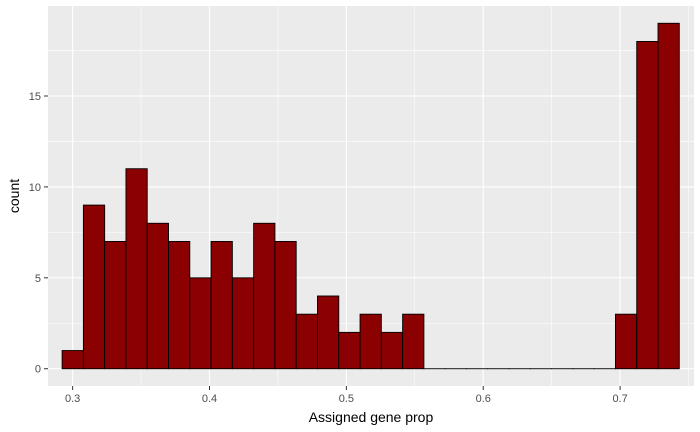 Image resolution: width=700 pixels, height=432 pixels. I want to click on x-tick-label: 0.5, so click(346, 399).